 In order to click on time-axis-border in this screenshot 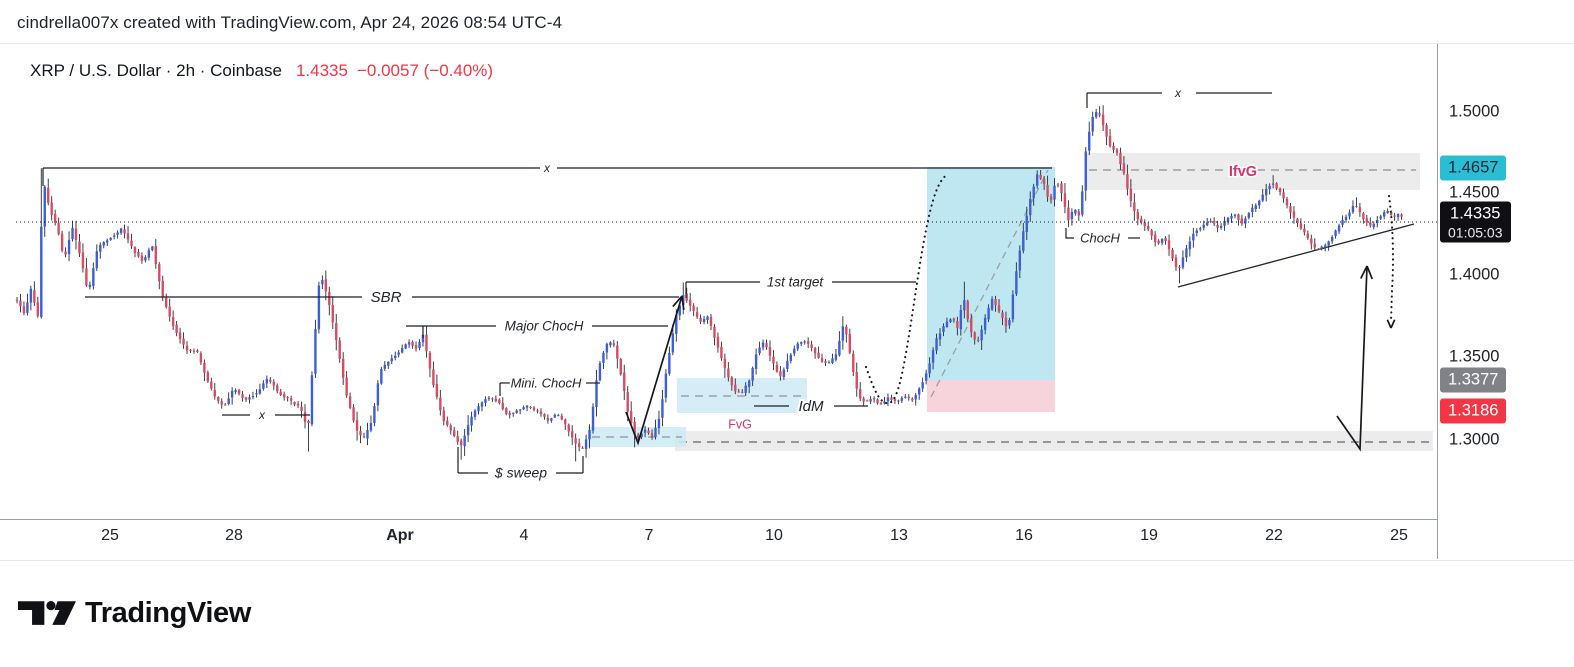, I will do `click(719, 519)`.